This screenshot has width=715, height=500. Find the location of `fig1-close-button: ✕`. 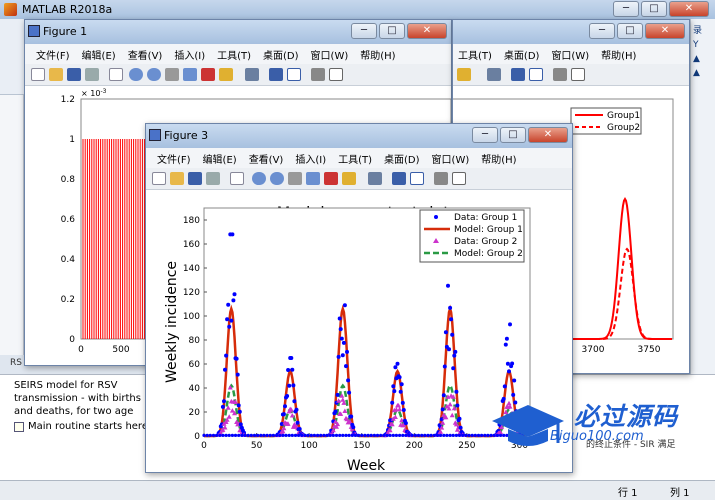

fig1-close-button: ✕ is located at coordinates (427, 31).